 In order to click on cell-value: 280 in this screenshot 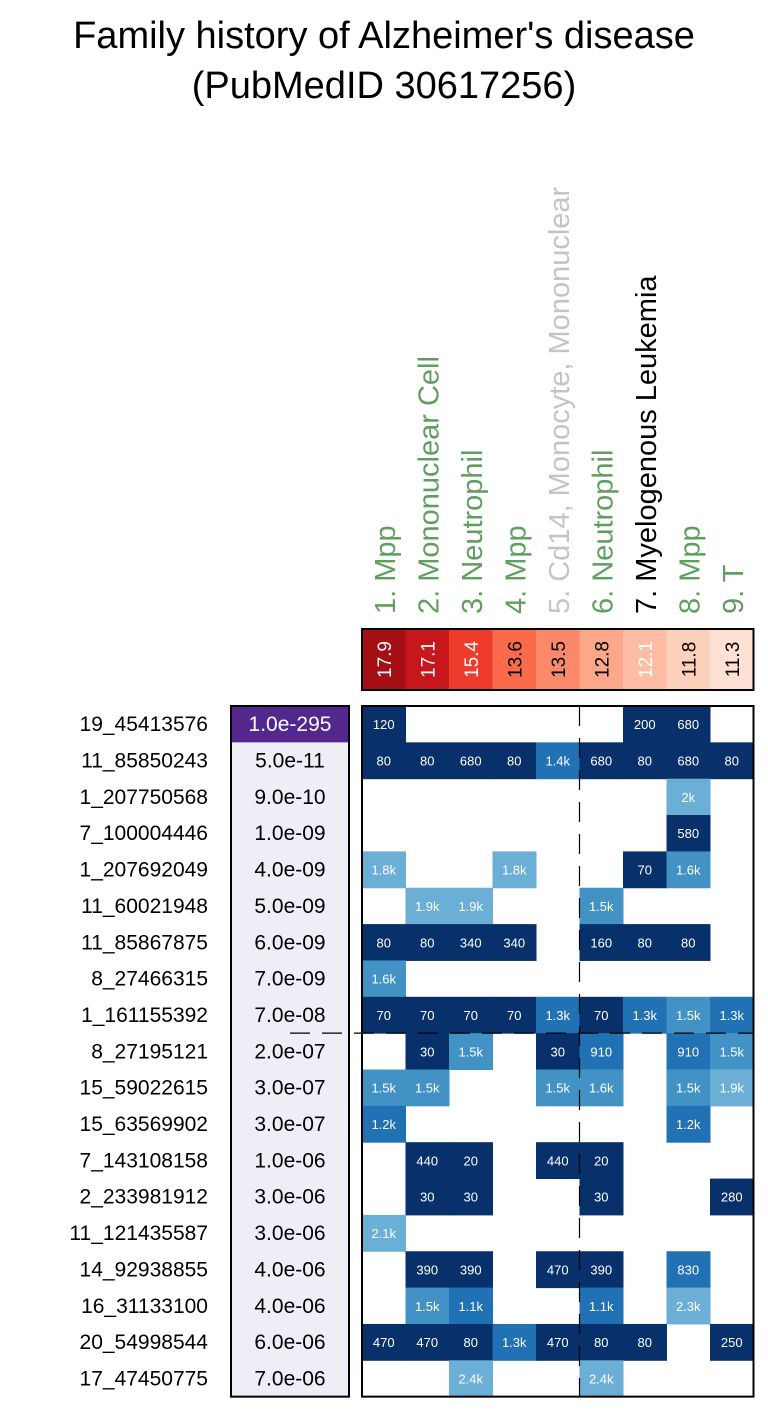, I will do `click(732, 1197)`.